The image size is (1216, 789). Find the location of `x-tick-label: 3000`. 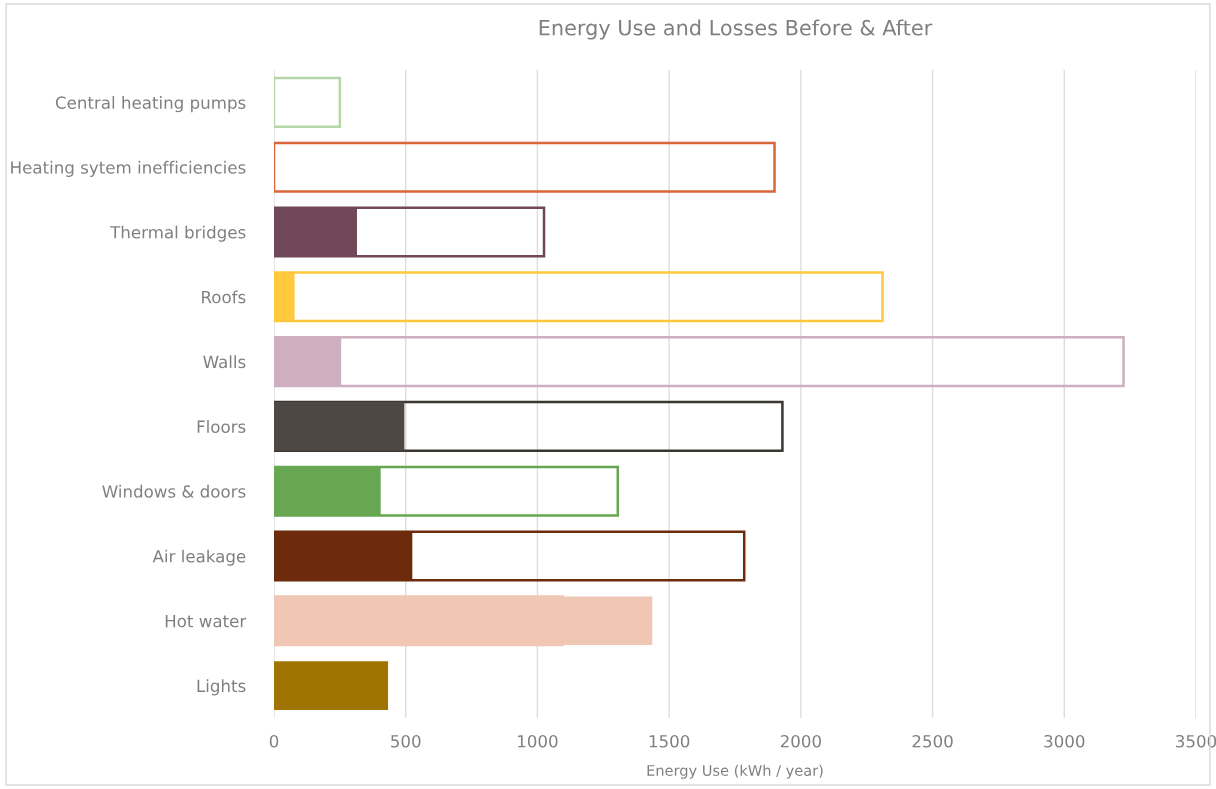

x-tick-label: 3000 is located at coordinates (1064, 741).